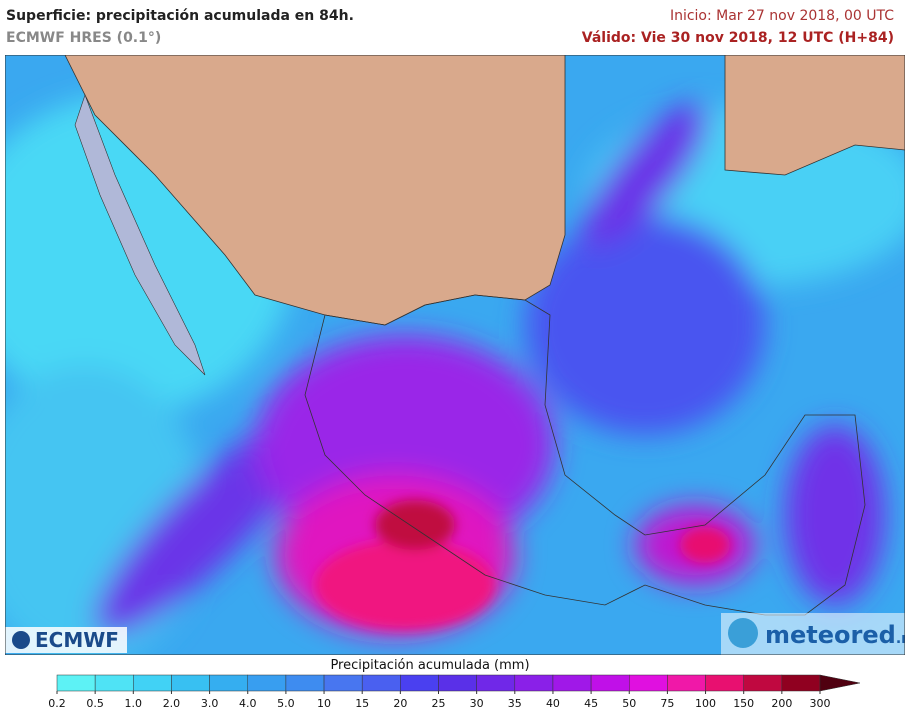 Image resolution: width=910 pixels, height=710 pixels. What do you see at coordinates (515, 703) in the screenshot?
I see `tick-label: 35` at bounding box center [515, 703].